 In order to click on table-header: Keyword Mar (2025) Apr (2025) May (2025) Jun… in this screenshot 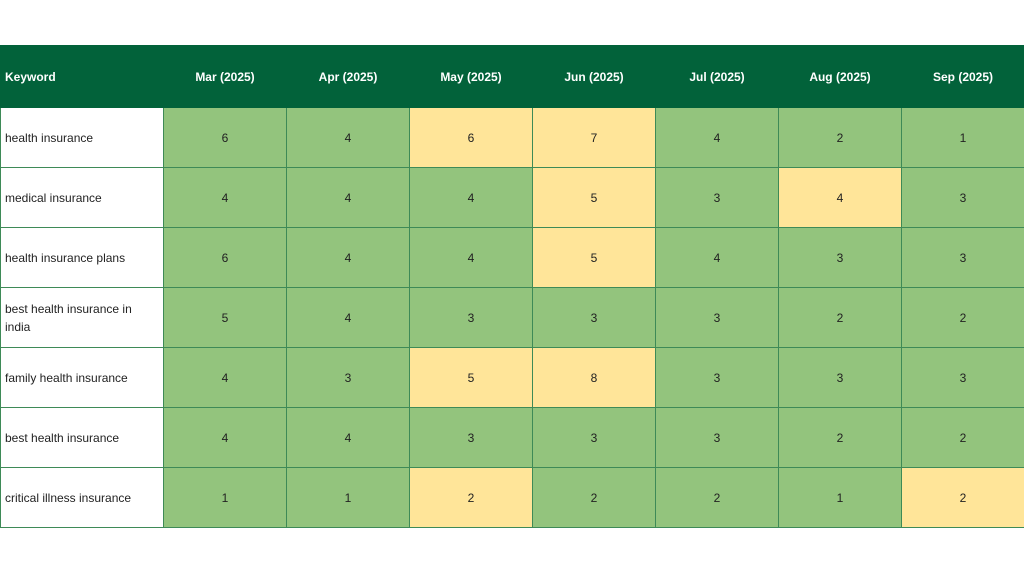, I will do `click(512, 76)`.